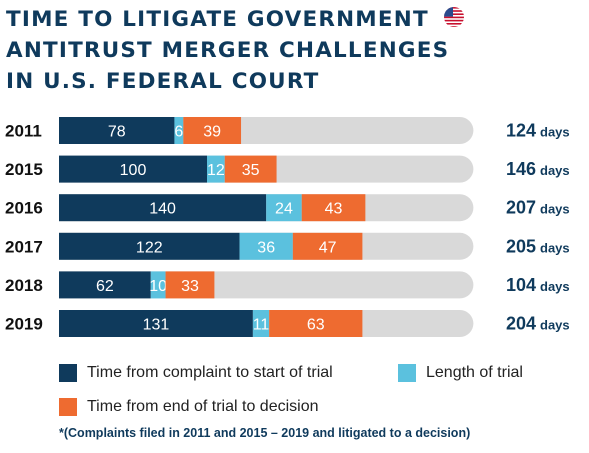 This screenshot has width=589, height=453. I want to click on chart-title-line-1: TIME TO LITIGATE GOVERNMENT, so click(217, 19).